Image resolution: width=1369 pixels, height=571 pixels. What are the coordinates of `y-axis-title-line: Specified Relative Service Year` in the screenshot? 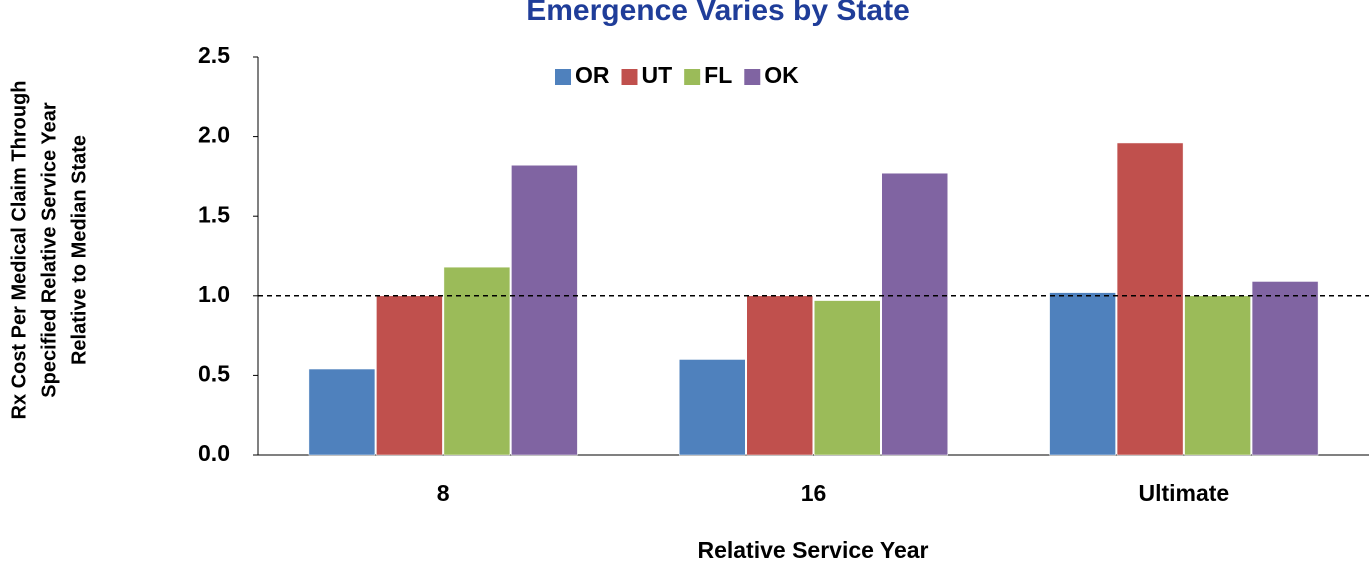 It's located at (49, 250).